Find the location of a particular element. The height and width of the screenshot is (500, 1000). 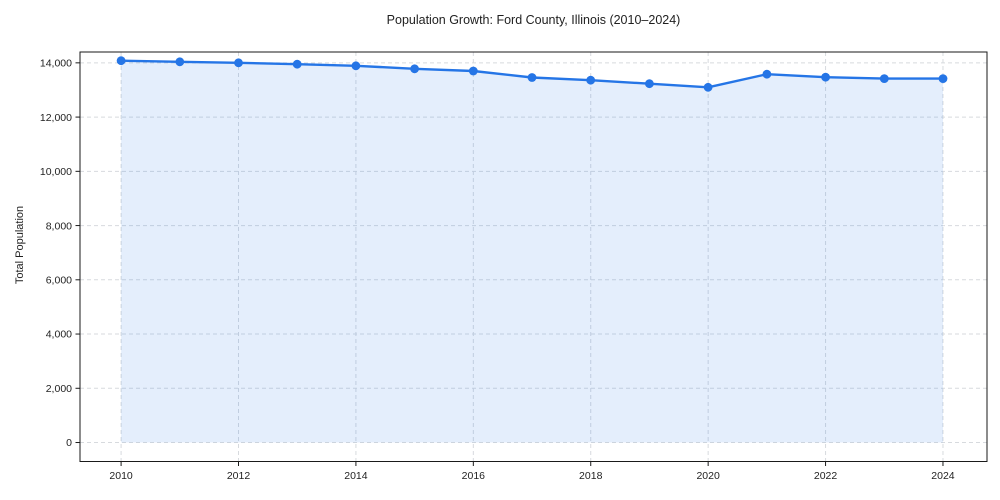

y-tick-label: 4,000 is located at coordinates (59, 335).